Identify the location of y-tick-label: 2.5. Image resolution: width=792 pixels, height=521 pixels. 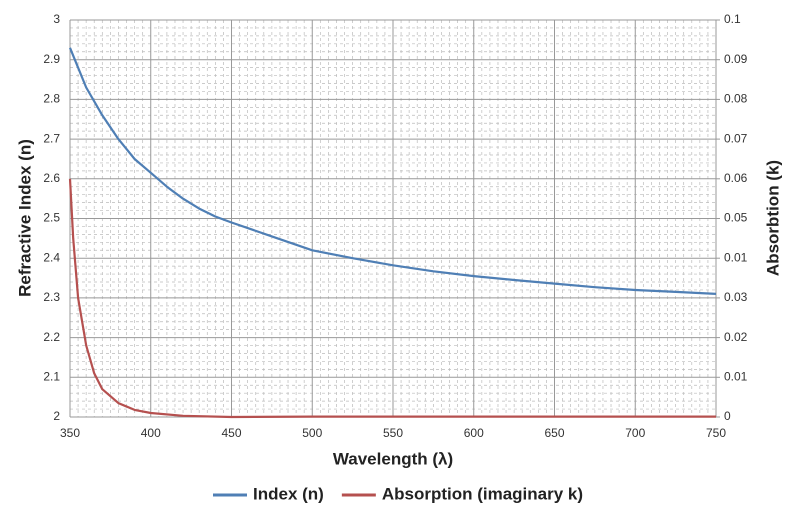
(51, 218).